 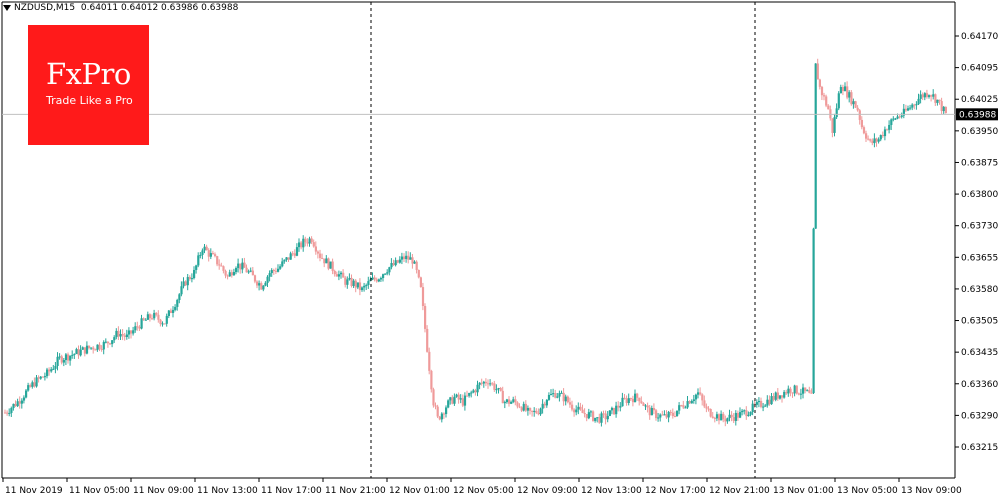 What do you see at coordinates (611, 491) in the screenshot?
I see `x-tick-label: 12 Nov 13:00` at bounding box center [611, 491].